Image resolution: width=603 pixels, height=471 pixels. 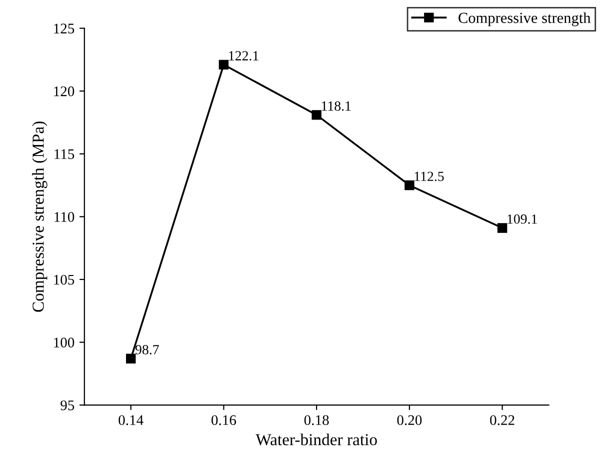 What do you see at coordinates (522, 219) in the screenshot?
I see `data-label: 109.1` at bounding box center [522, 219].